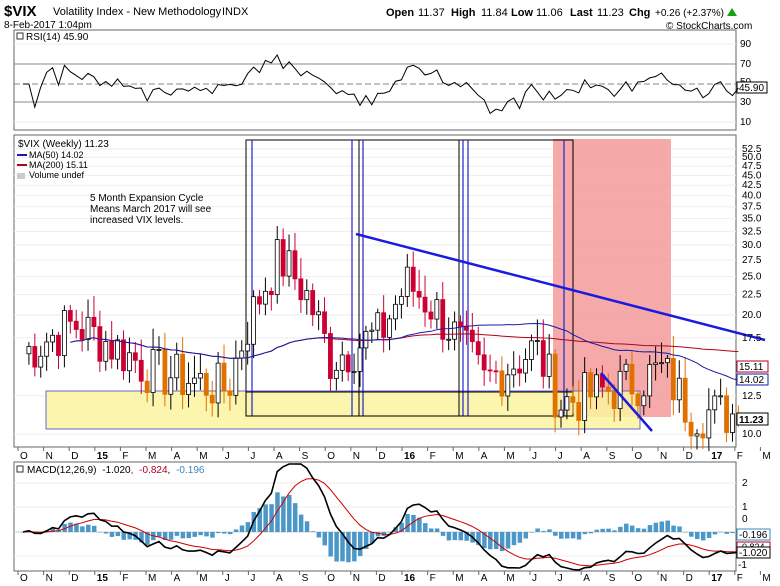  I want to click on date-time: 8-Feb-2017 1:04pm, so click(48, 25).